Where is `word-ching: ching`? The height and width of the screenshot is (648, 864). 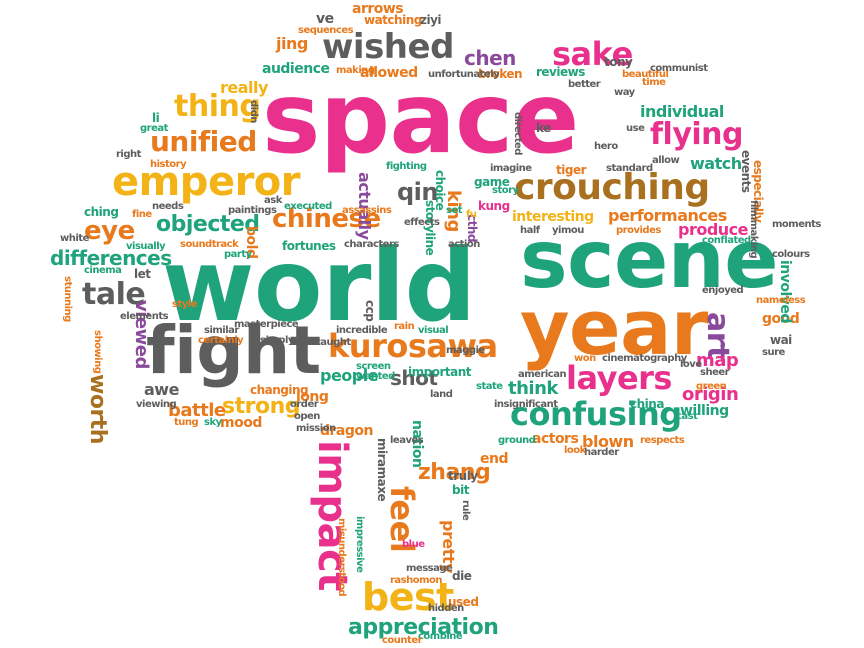 word-ching: ching is located at coordinates (101, 212).